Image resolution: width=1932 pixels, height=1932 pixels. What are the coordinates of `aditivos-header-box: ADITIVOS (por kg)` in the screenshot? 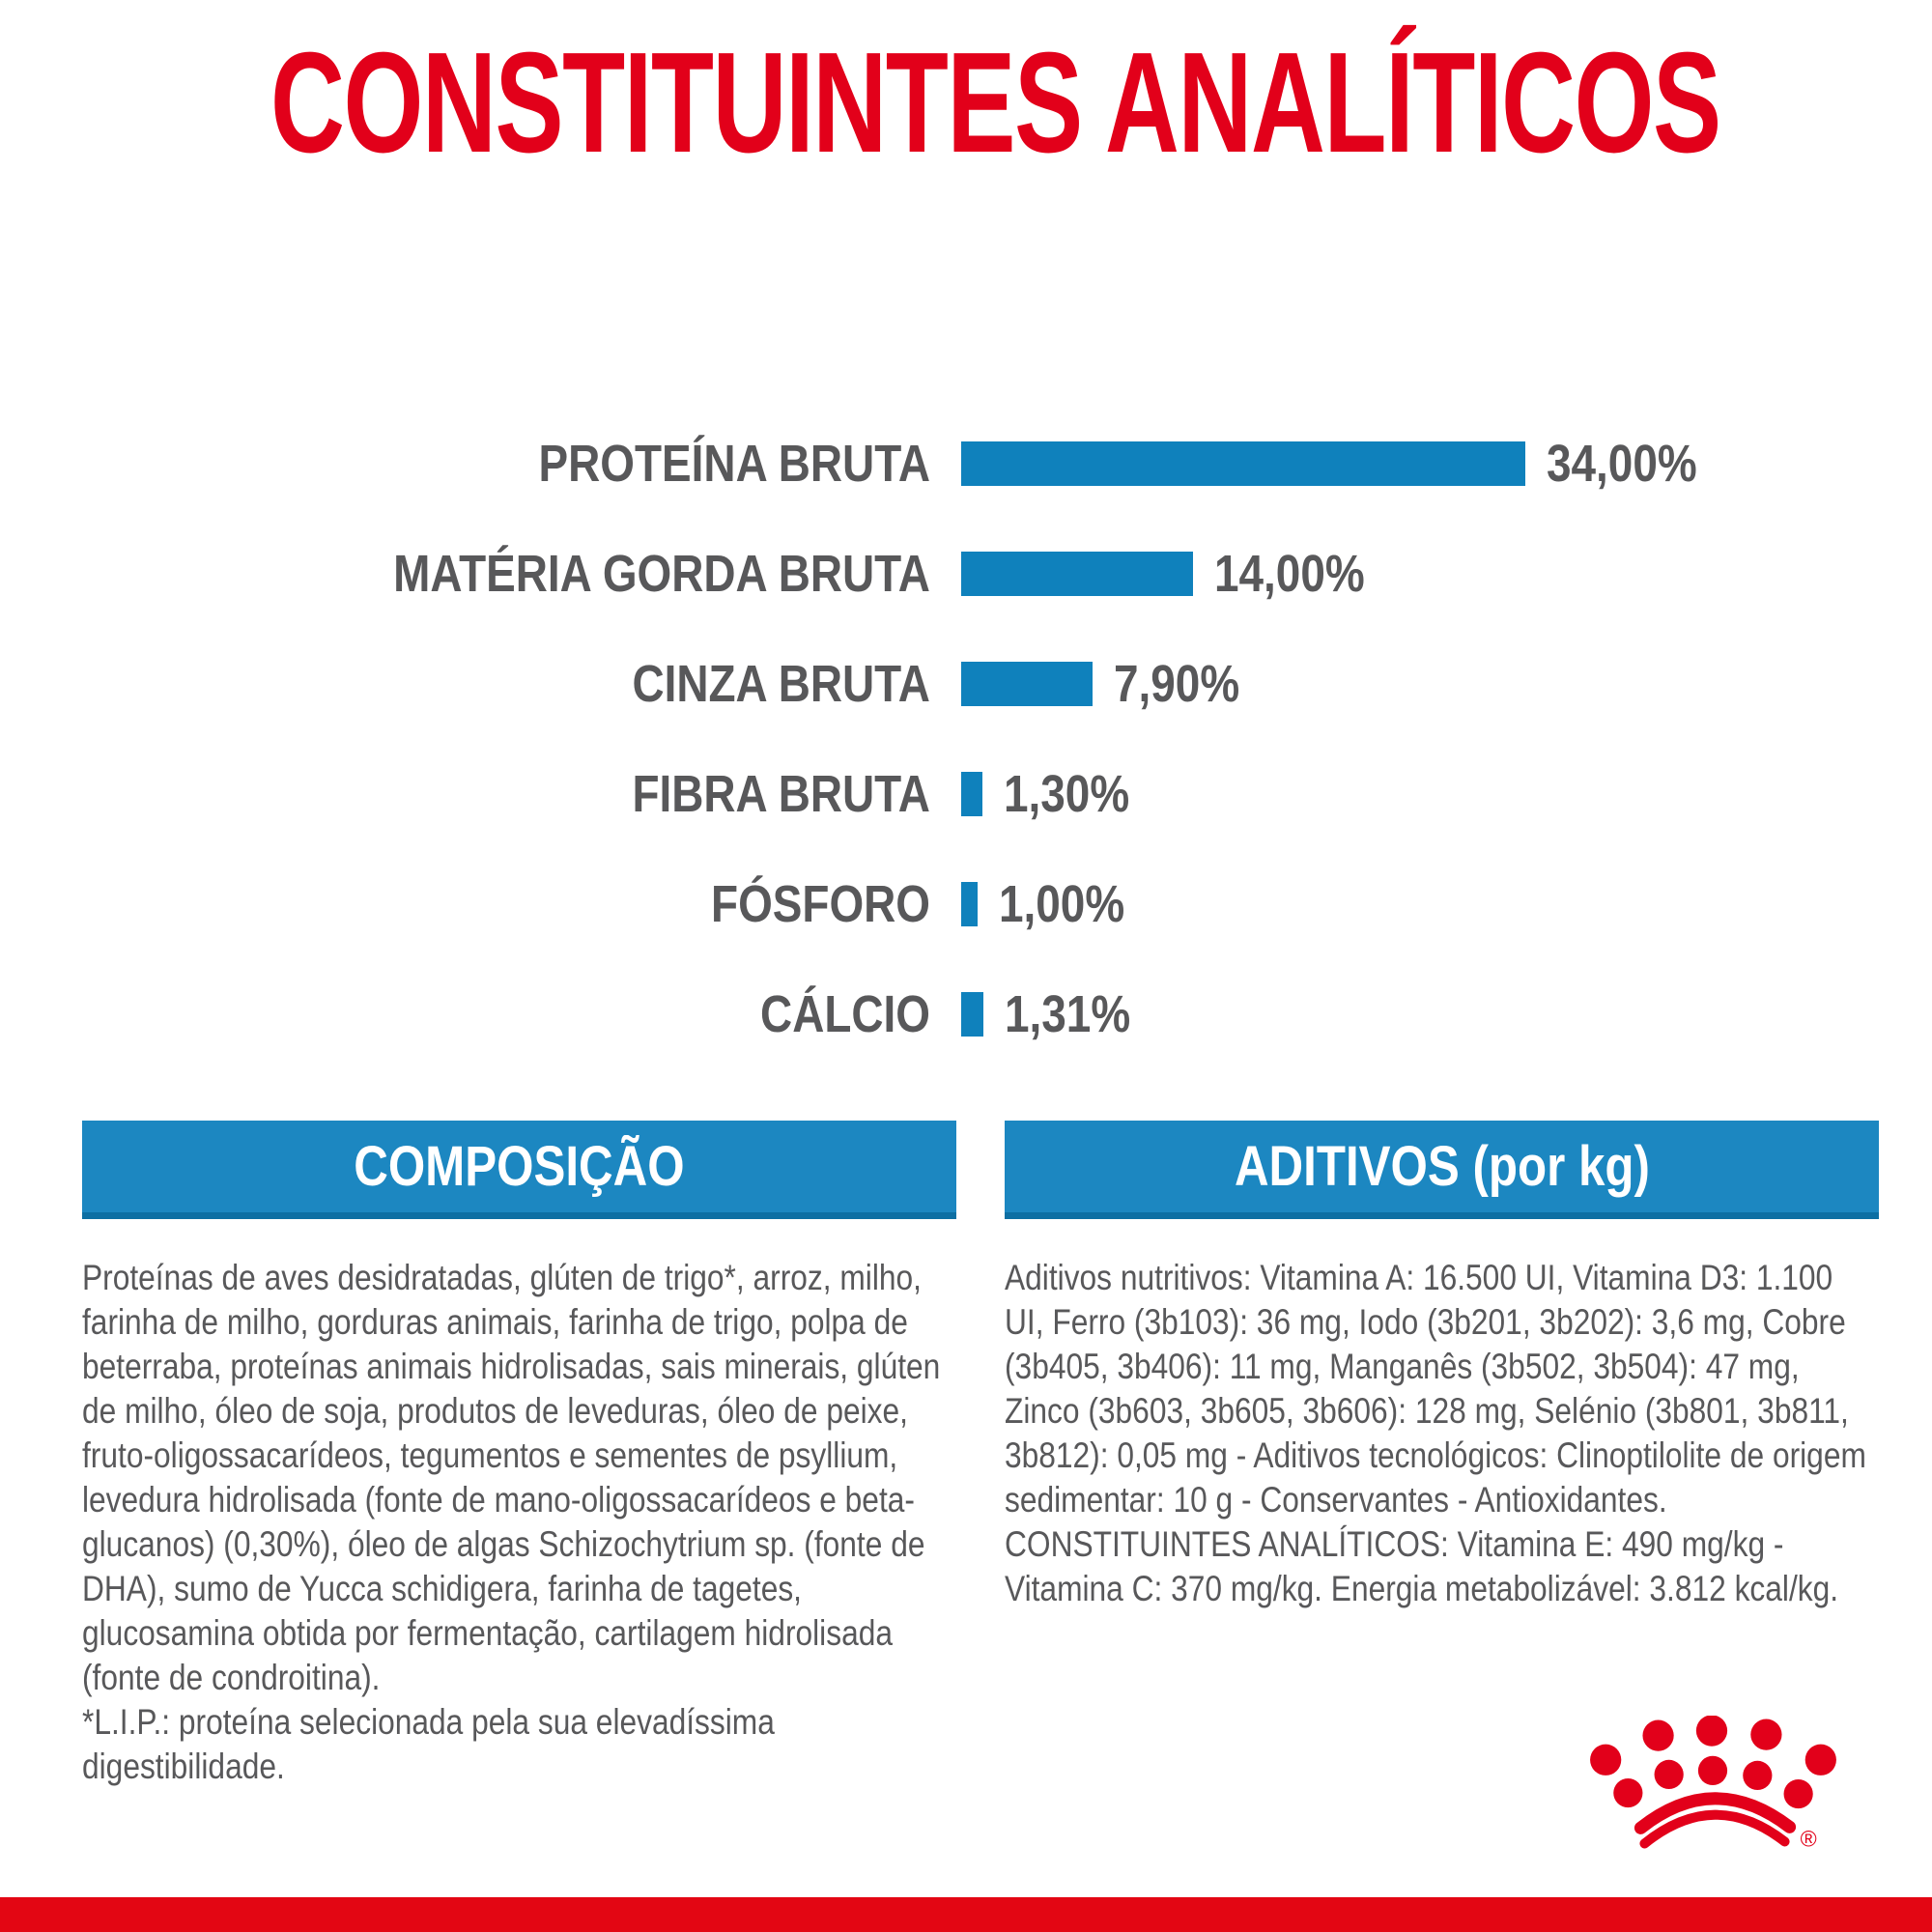 It's located at (1442, 1170).